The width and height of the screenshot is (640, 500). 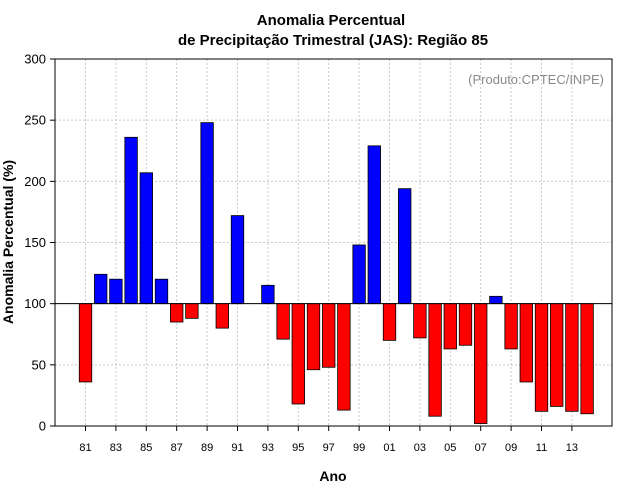 What do you see at coordinates (420, 448) in the screenshot?
I see `x-tick-label: 03` at bounding box center [420, 448].